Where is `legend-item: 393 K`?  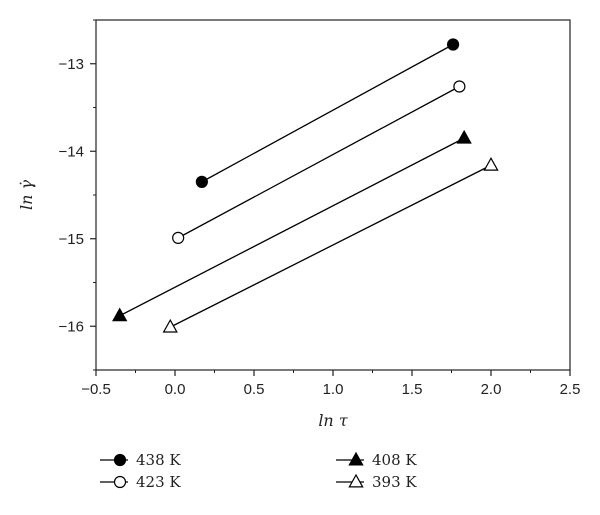
legend-item: 393 K is located at coordinates (376, 482).